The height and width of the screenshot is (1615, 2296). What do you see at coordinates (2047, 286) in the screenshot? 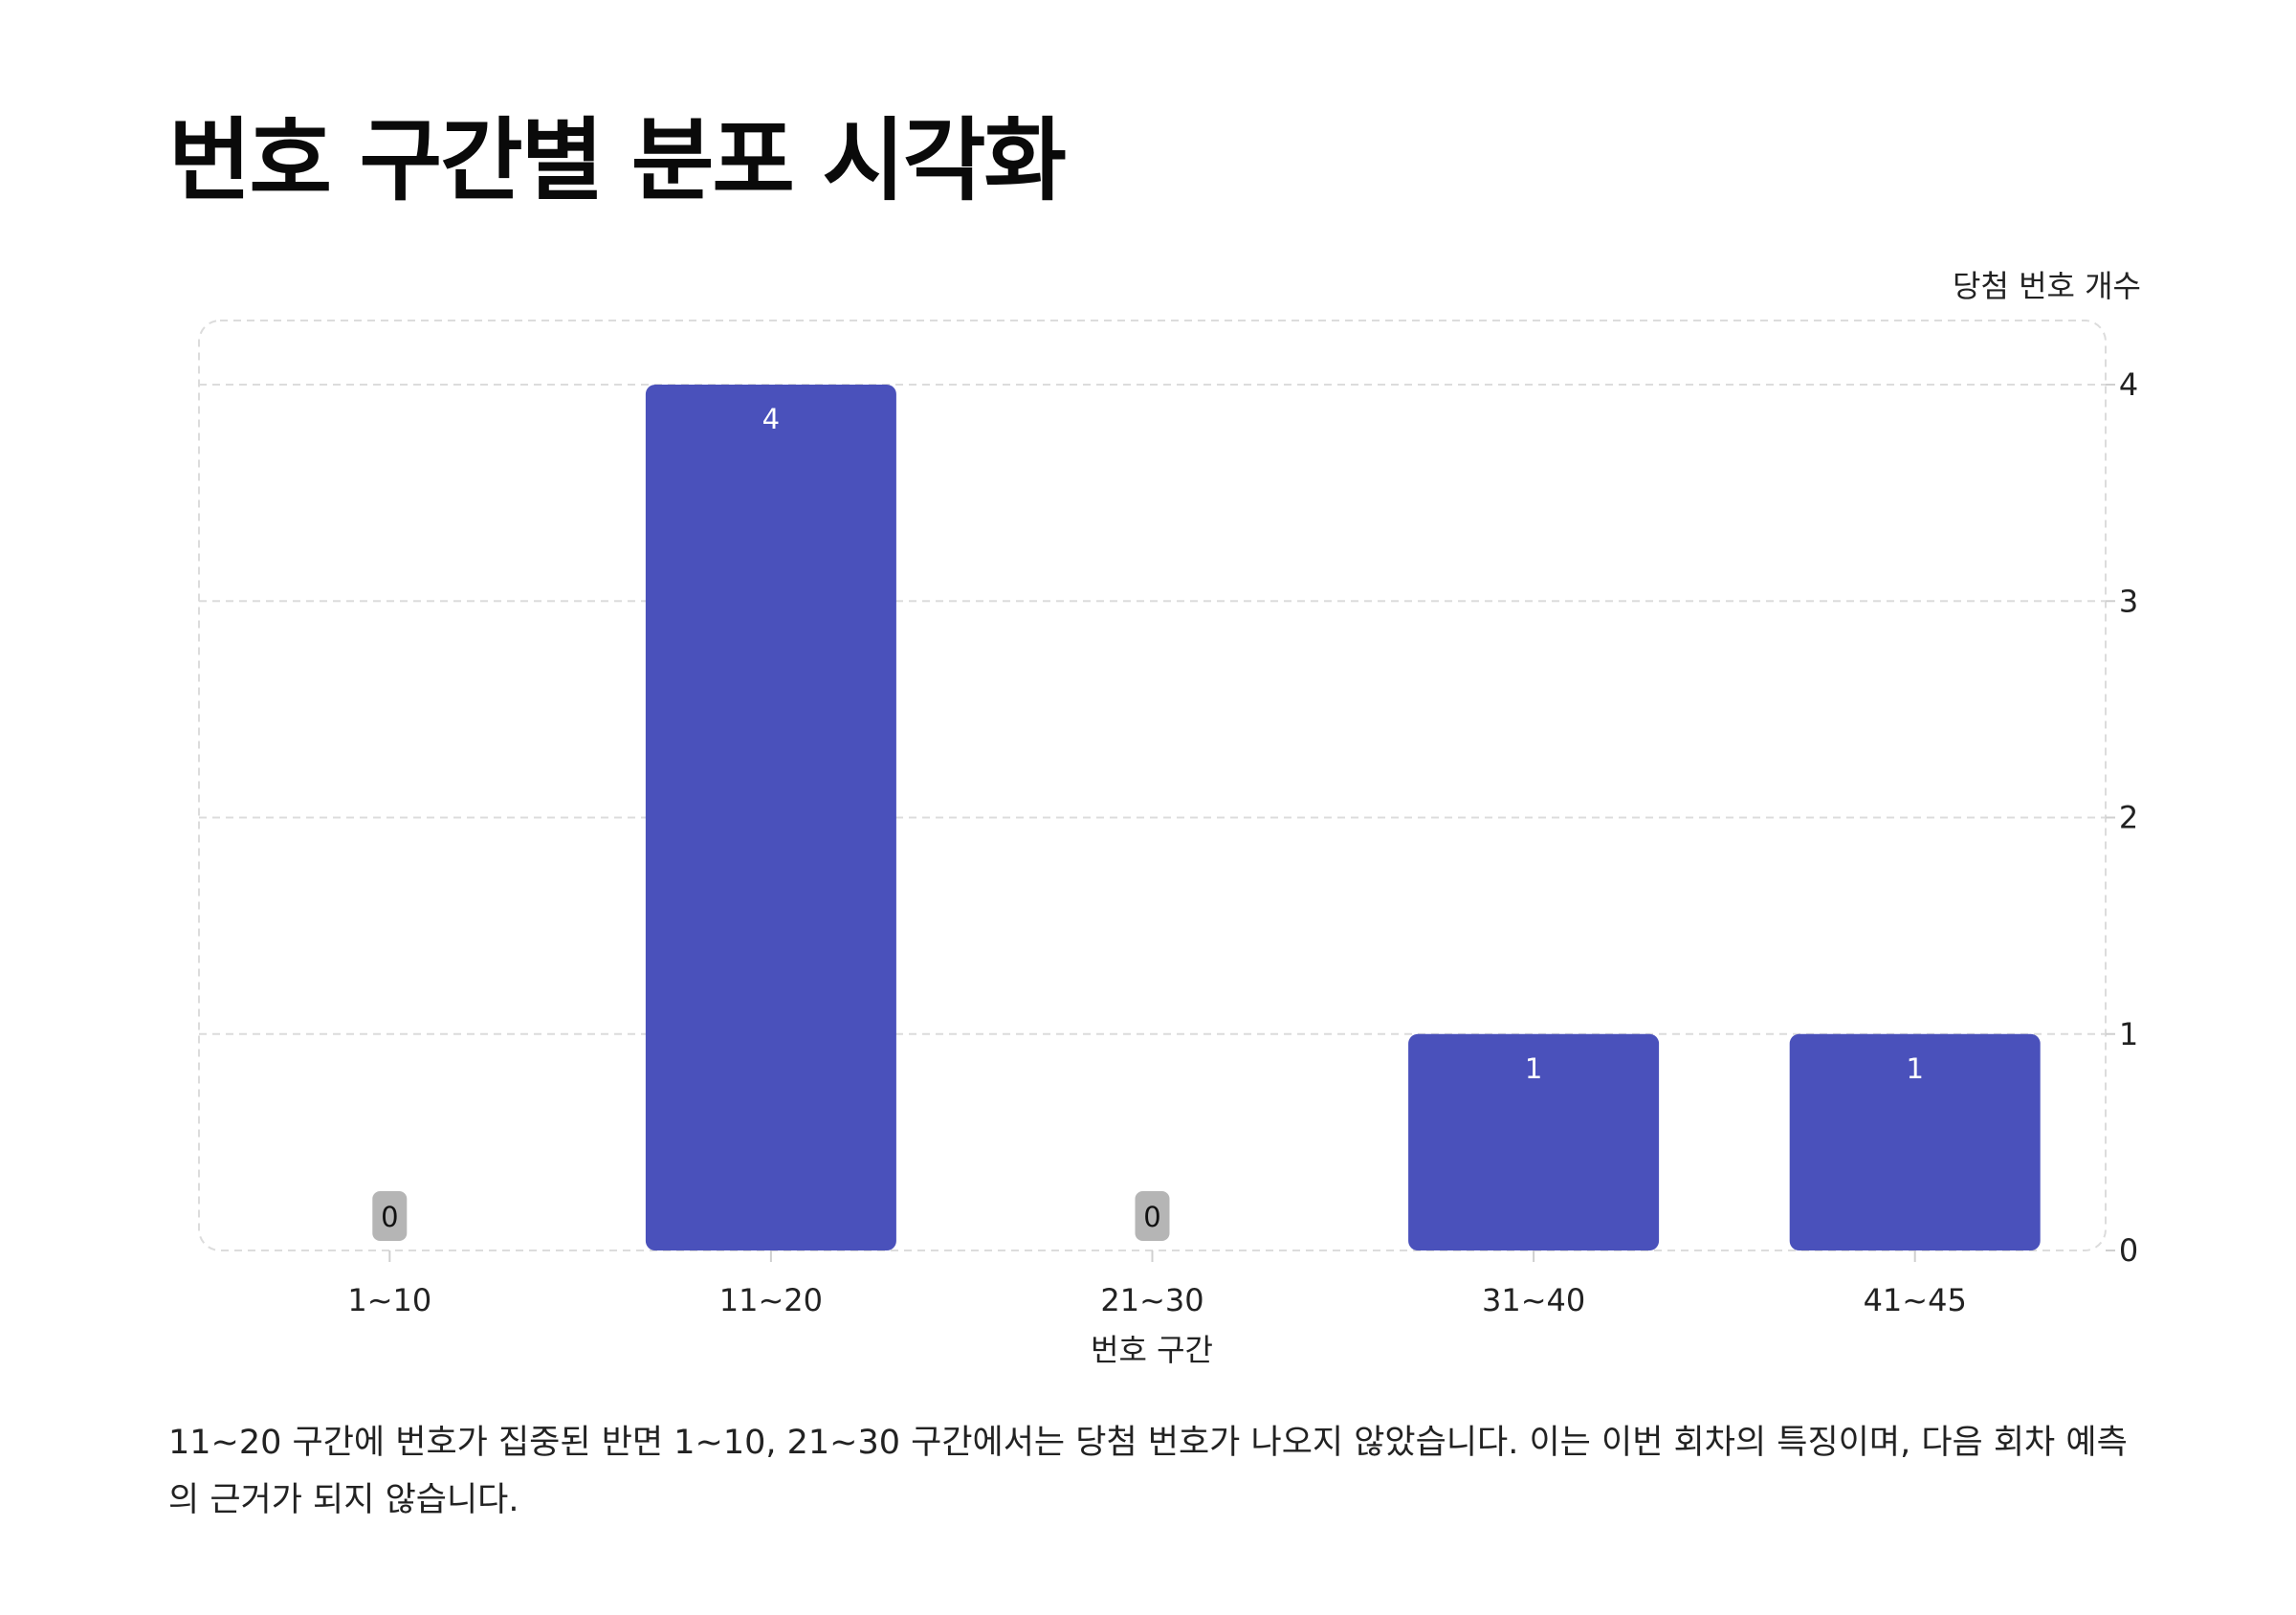
I see `y-axis-title: 당첨 번호 개수` at bounding box center [2047, 286].